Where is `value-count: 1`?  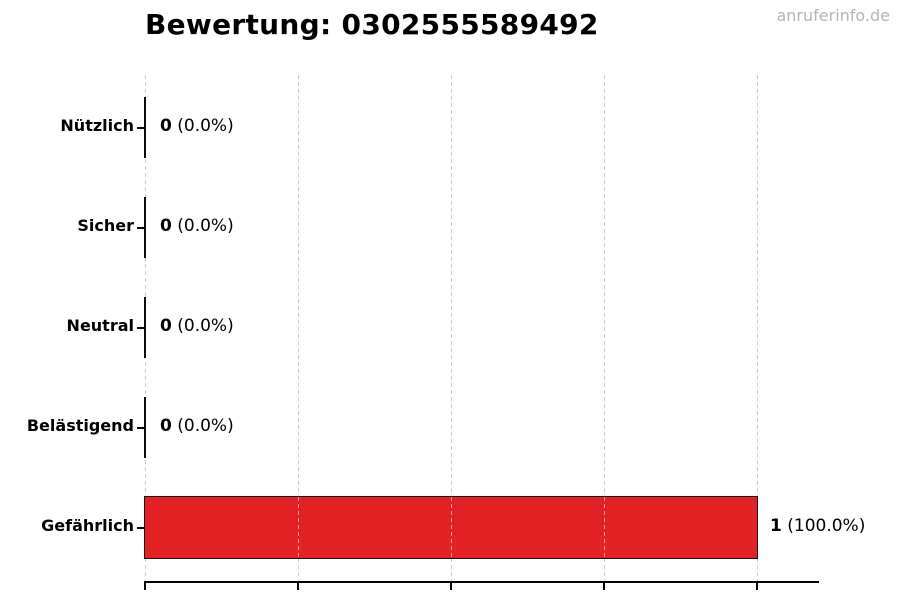 value-count: 1 is located at coordinates (776, 525).